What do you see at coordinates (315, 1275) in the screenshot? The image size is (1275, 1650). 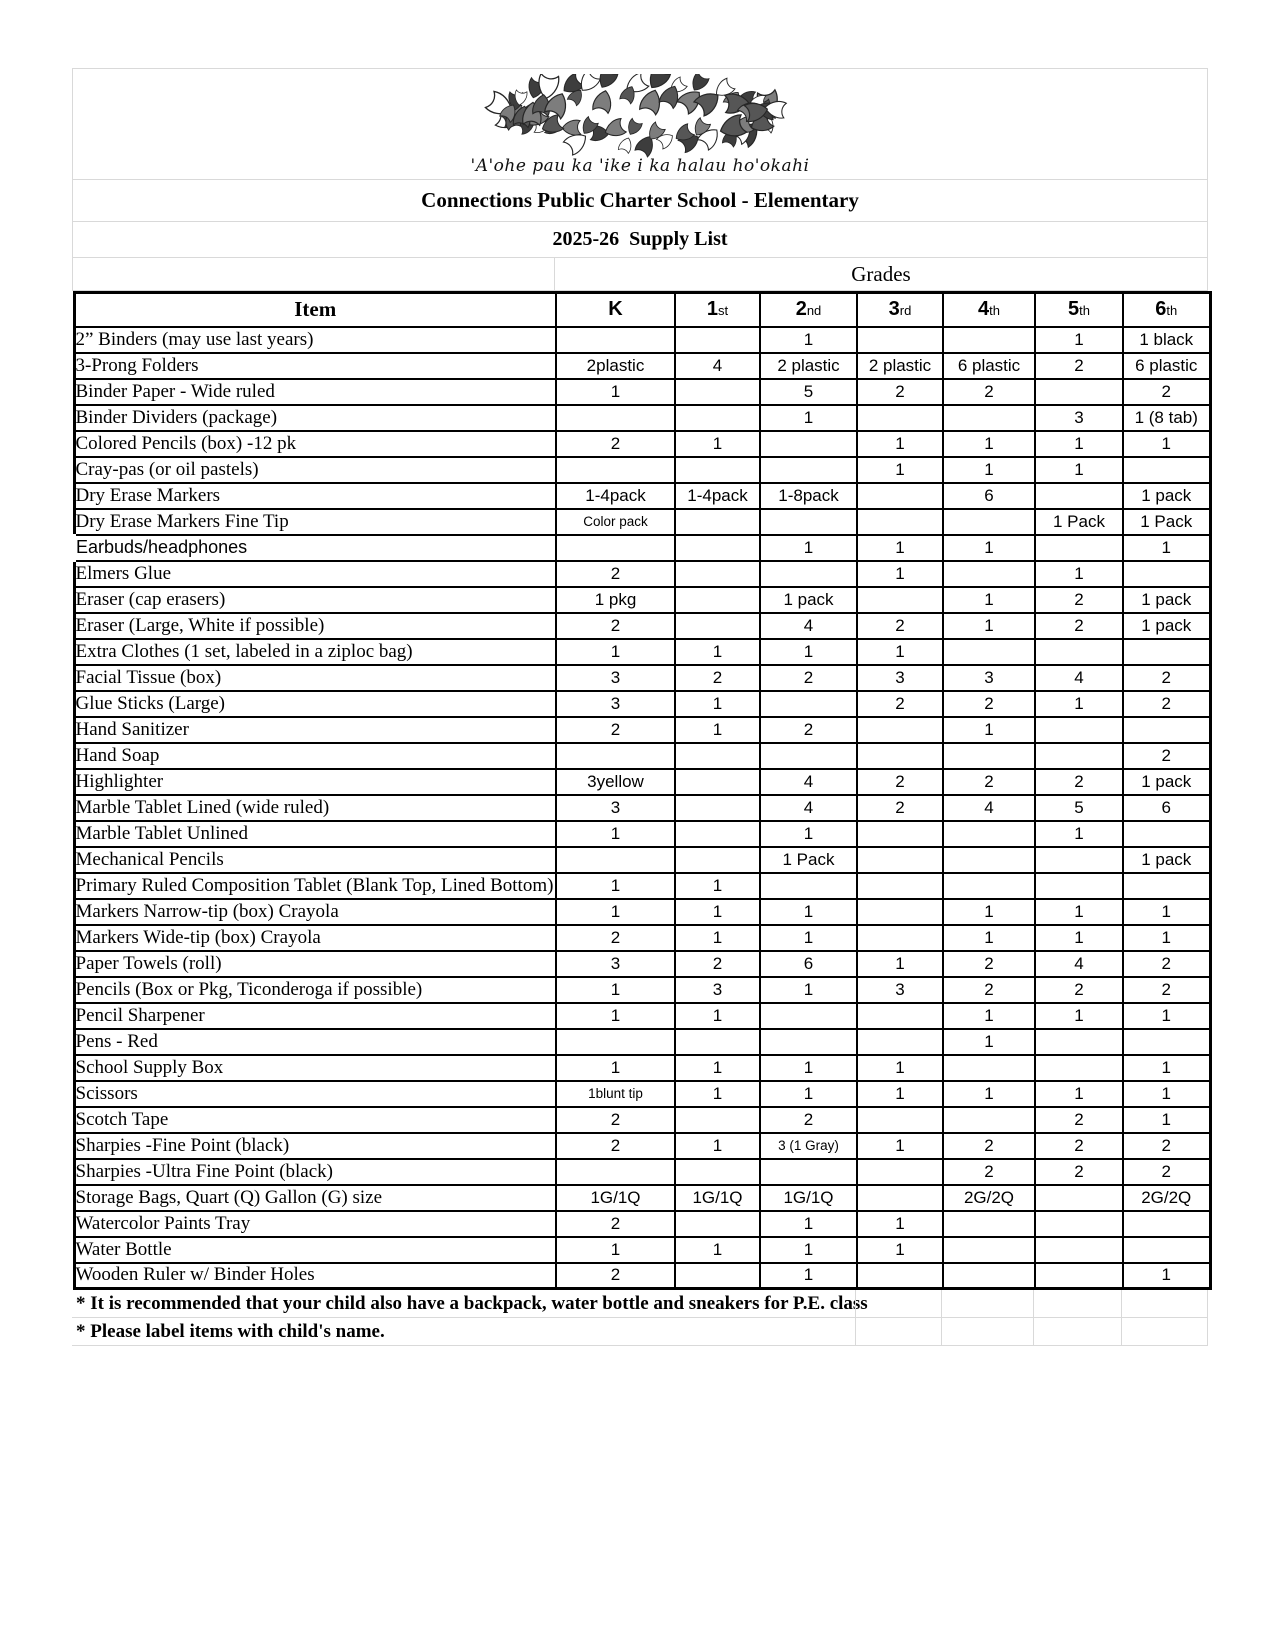 I see `item-name-cell: Wooden Ruler w/ Binder Holes` at bounding box center [315, 1275].